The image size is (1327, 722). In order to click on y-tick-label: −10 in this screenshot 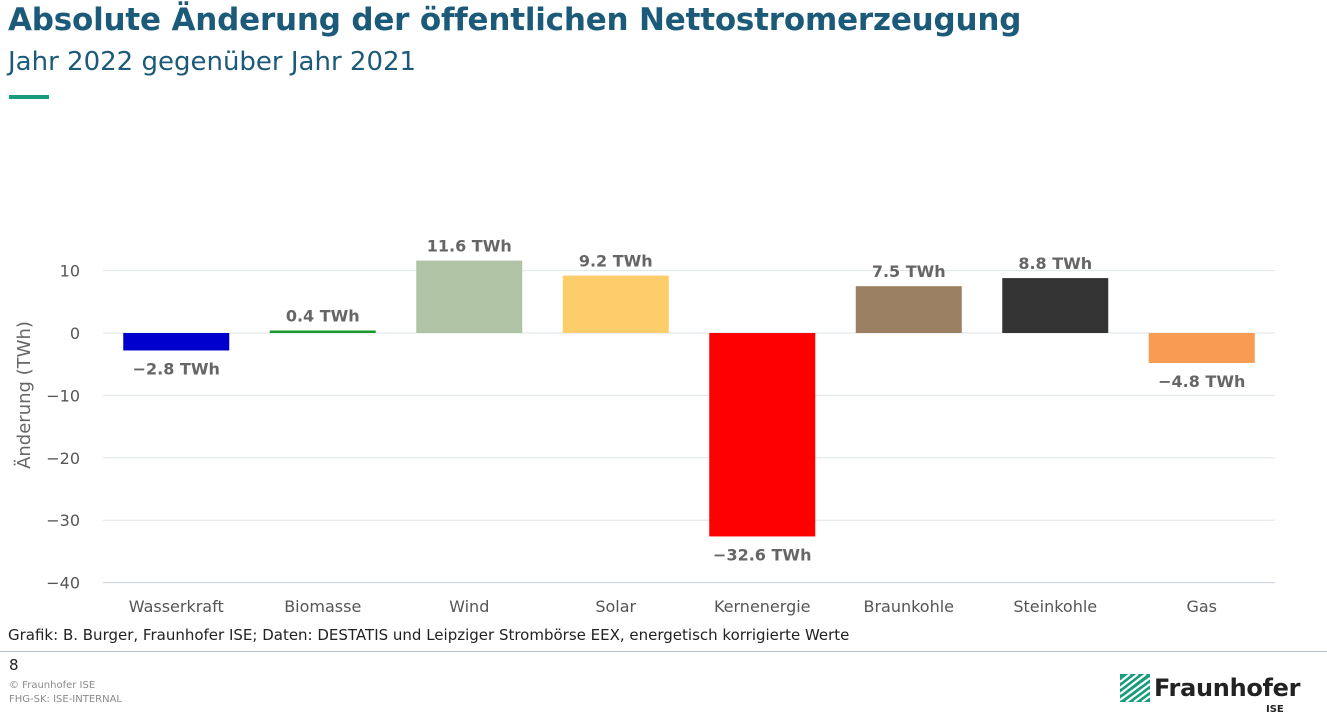, I will do `click(63, 395)`.